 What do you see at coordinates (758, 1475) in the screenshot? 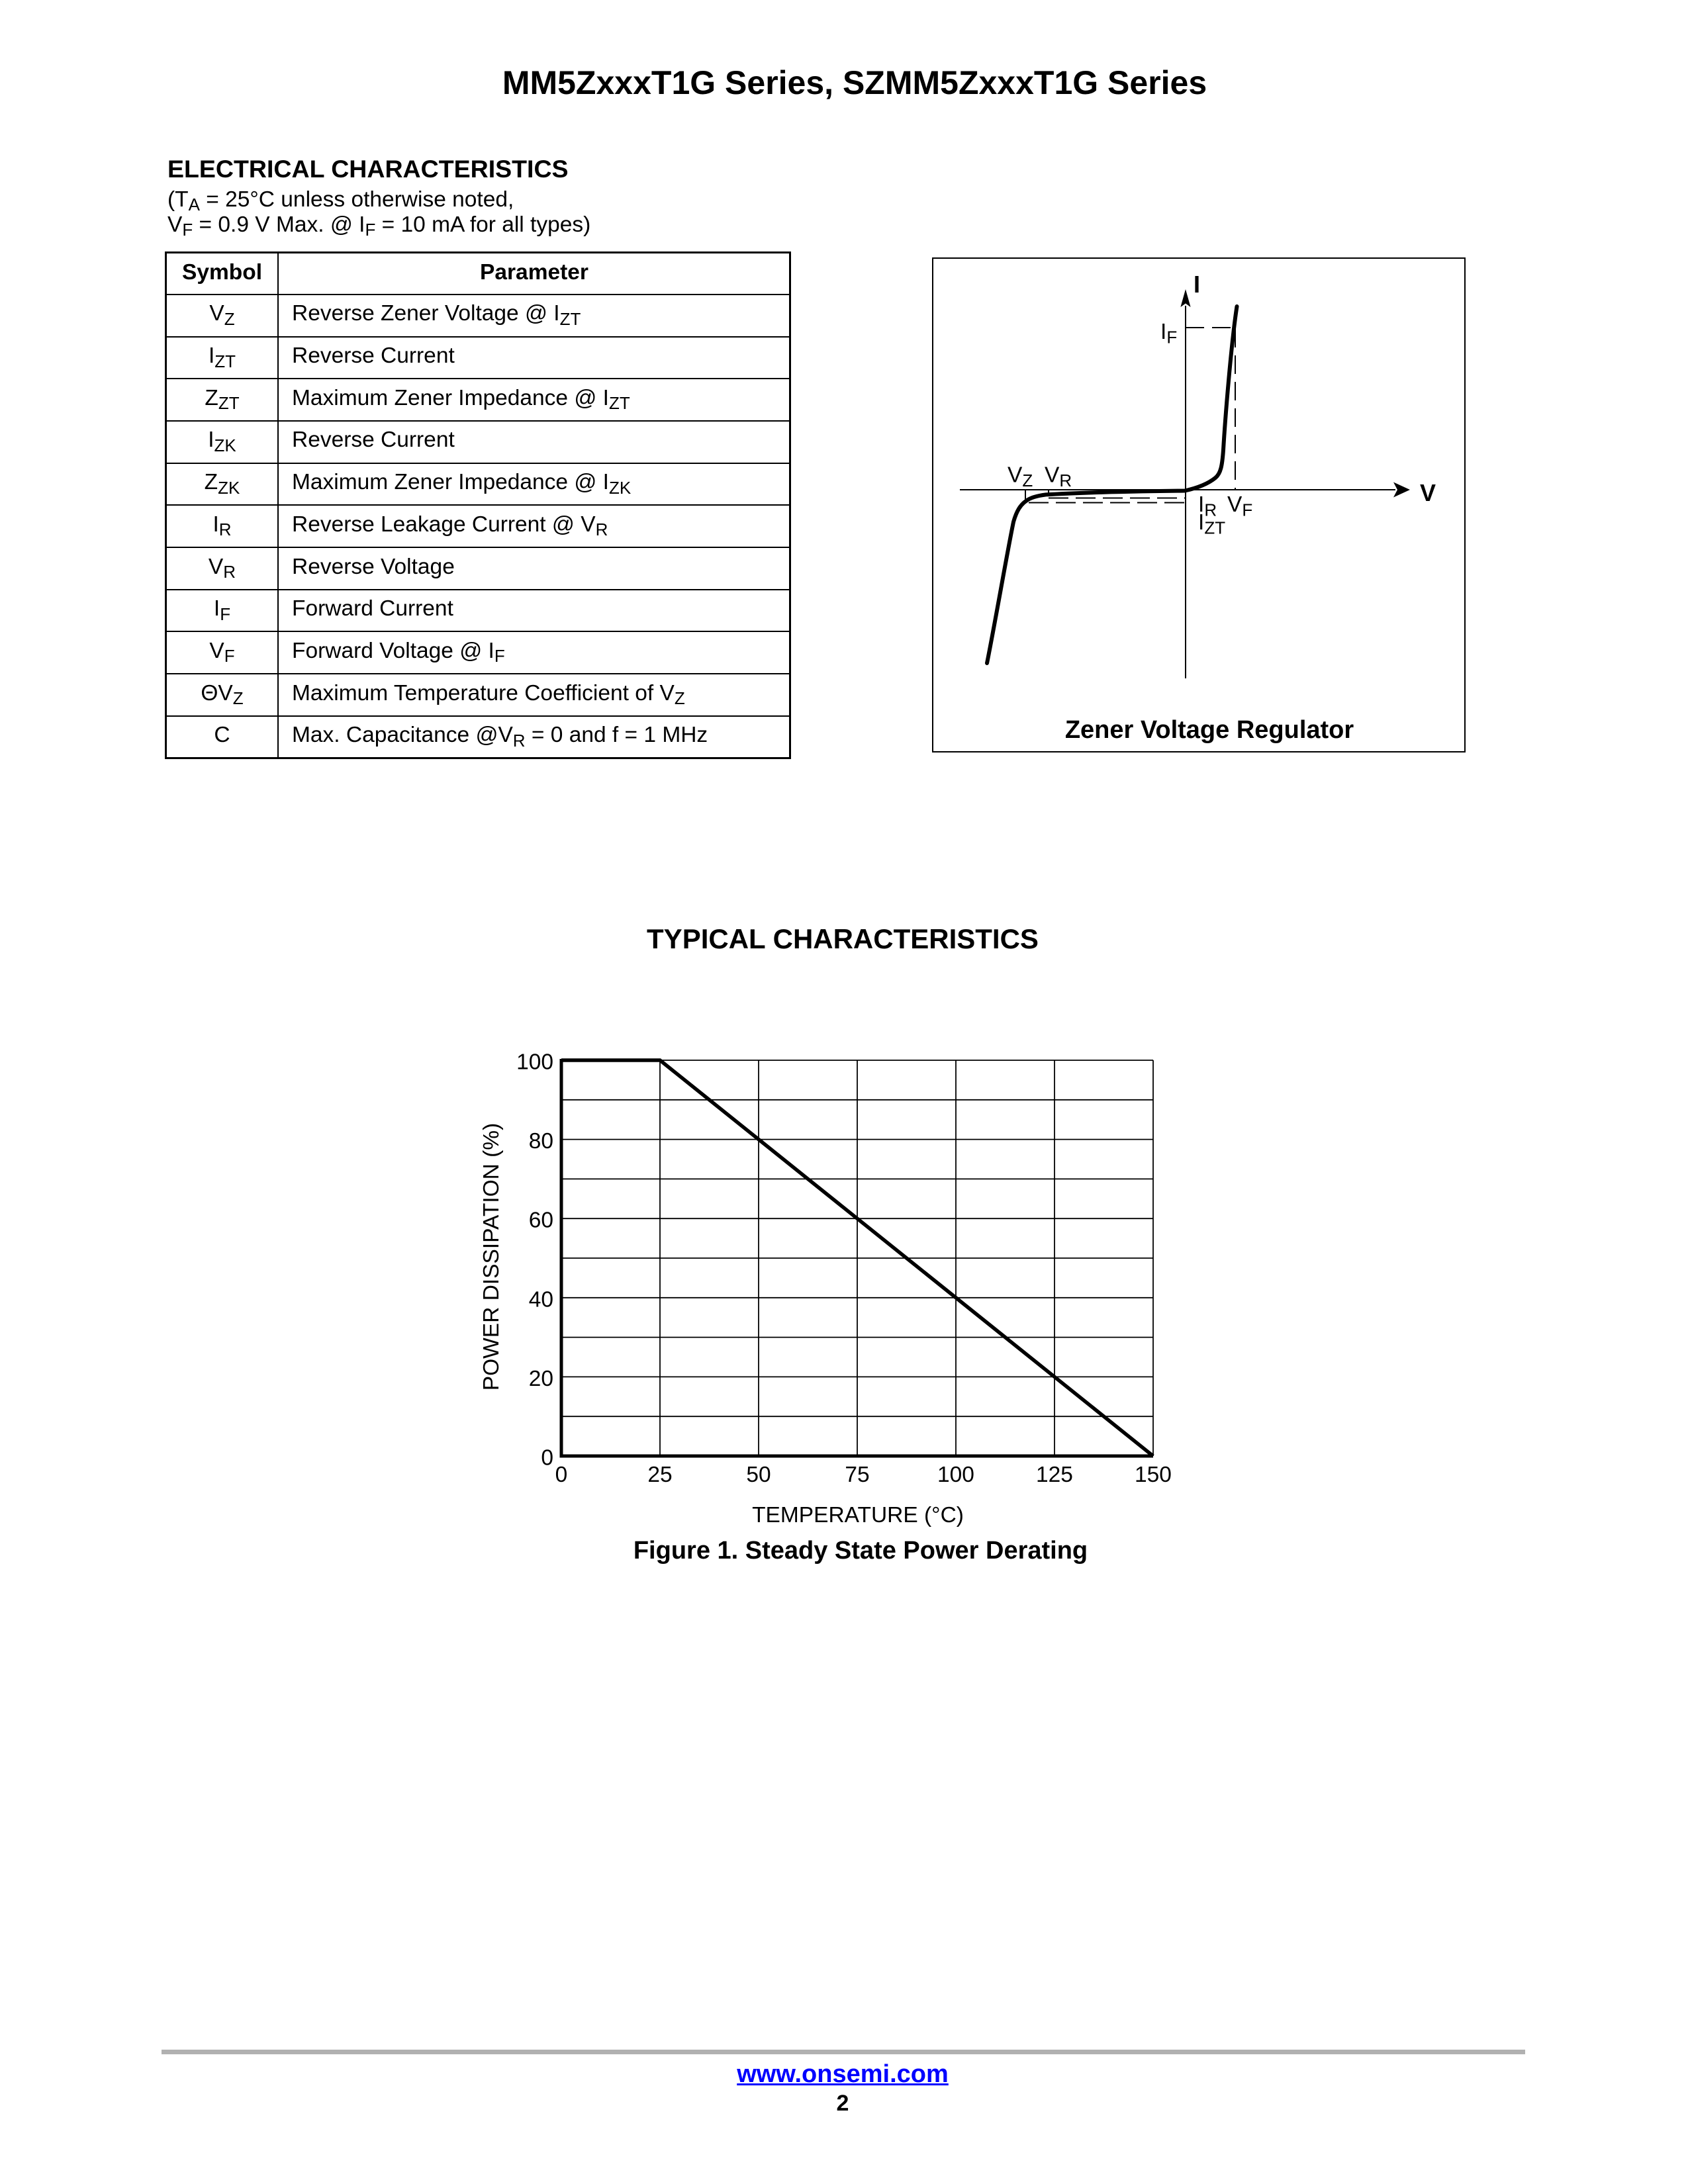
I see `svg-text: 50` at bounding box center [758, 1475].